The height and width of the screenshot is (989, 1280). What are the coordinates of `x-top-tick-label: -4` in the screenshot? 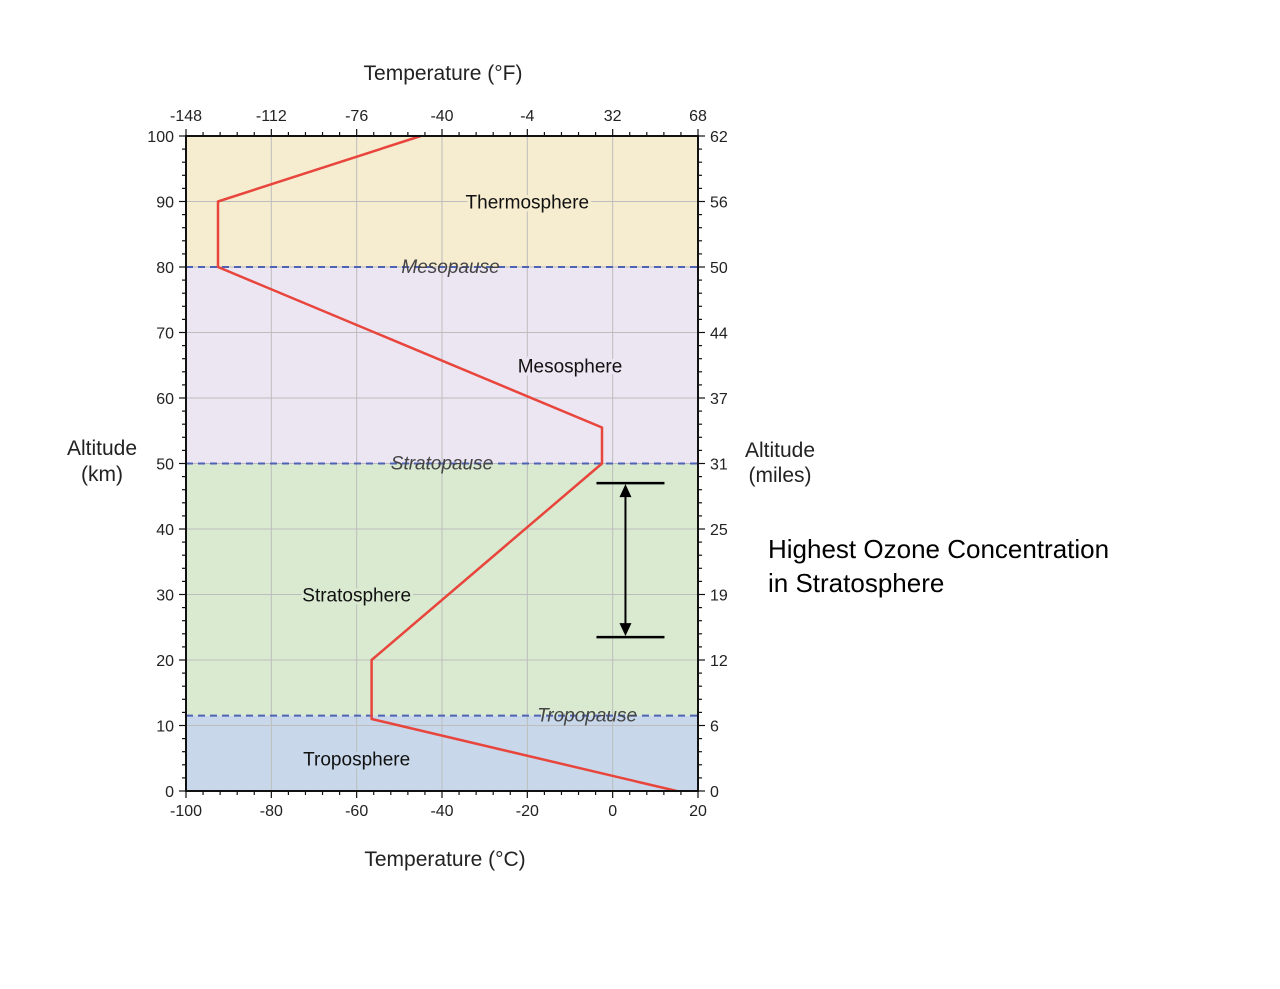 It's located at (527, 116).